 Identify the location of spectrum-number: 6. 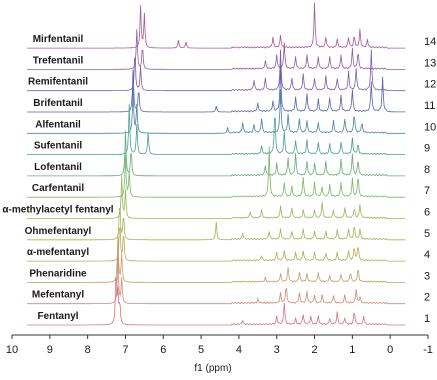
(427, 213).